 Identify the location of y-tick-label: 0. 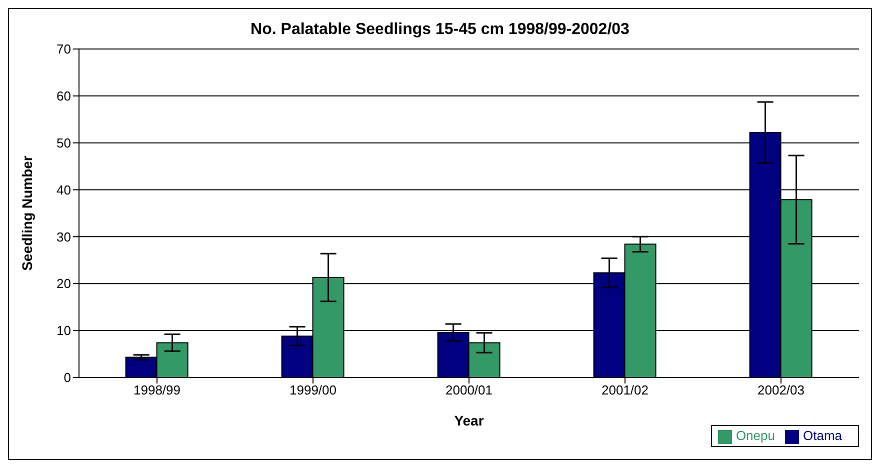
(67, 378).